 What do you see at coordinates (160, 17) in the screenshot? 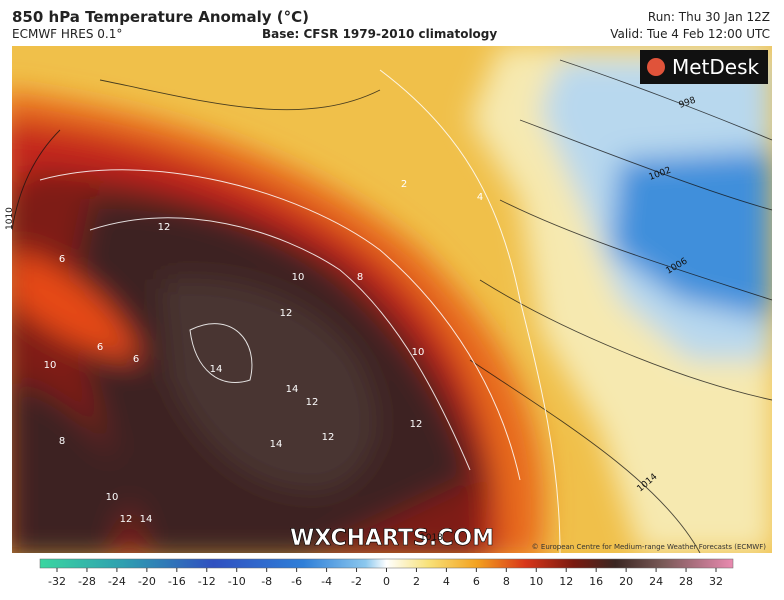
I see `title: 850 hPa Temperature Anomaly (°C)` at bounding box center [160, 17].